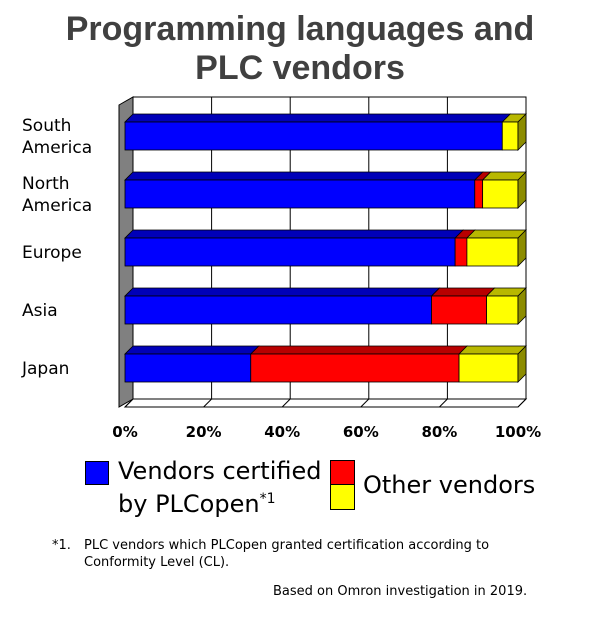  What do you see at coordinates (518, 432) in the screenshot?
I see `x-tick-label: 100%` at bounding box center [518, 432].